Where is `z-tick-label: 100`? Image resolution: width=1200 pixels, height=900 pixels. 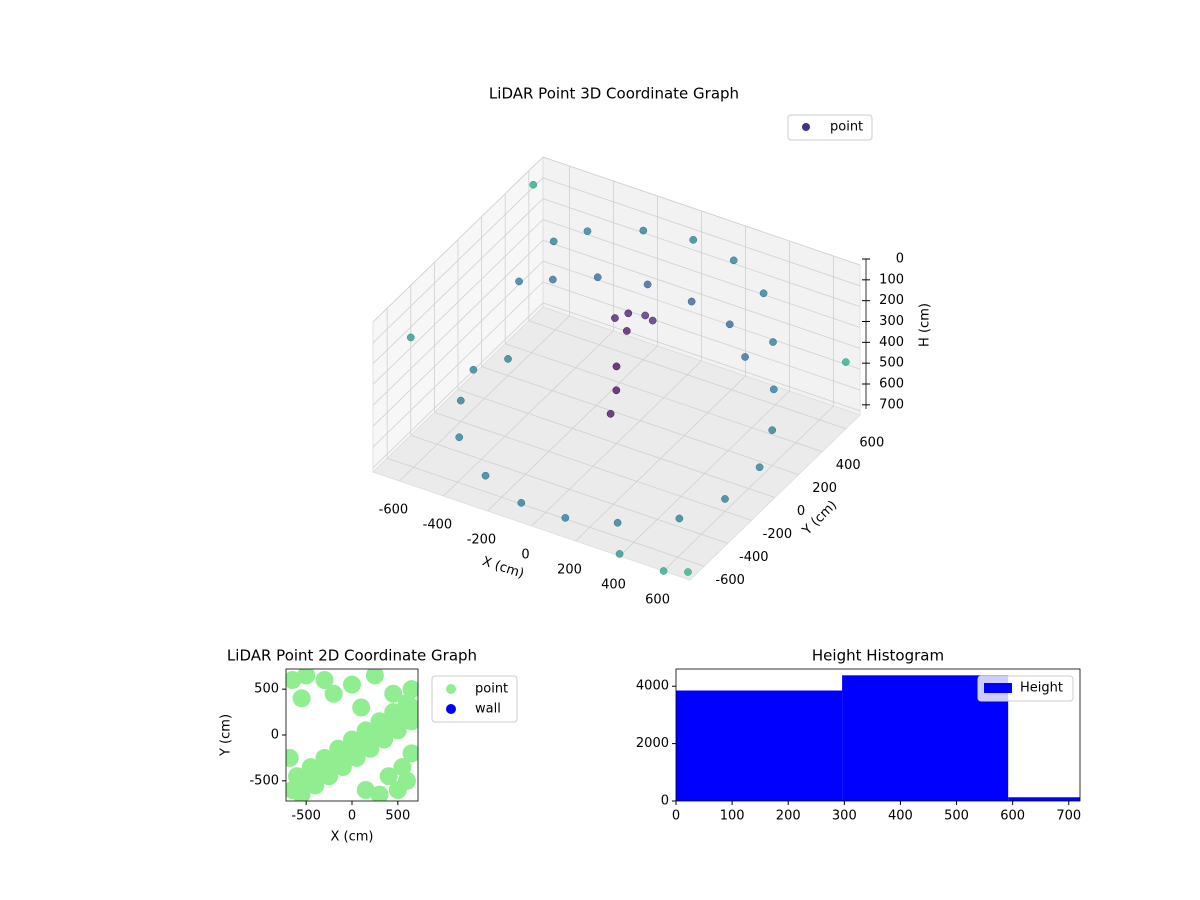
z-tick-label: 100 is located at coordinates (891, 279).